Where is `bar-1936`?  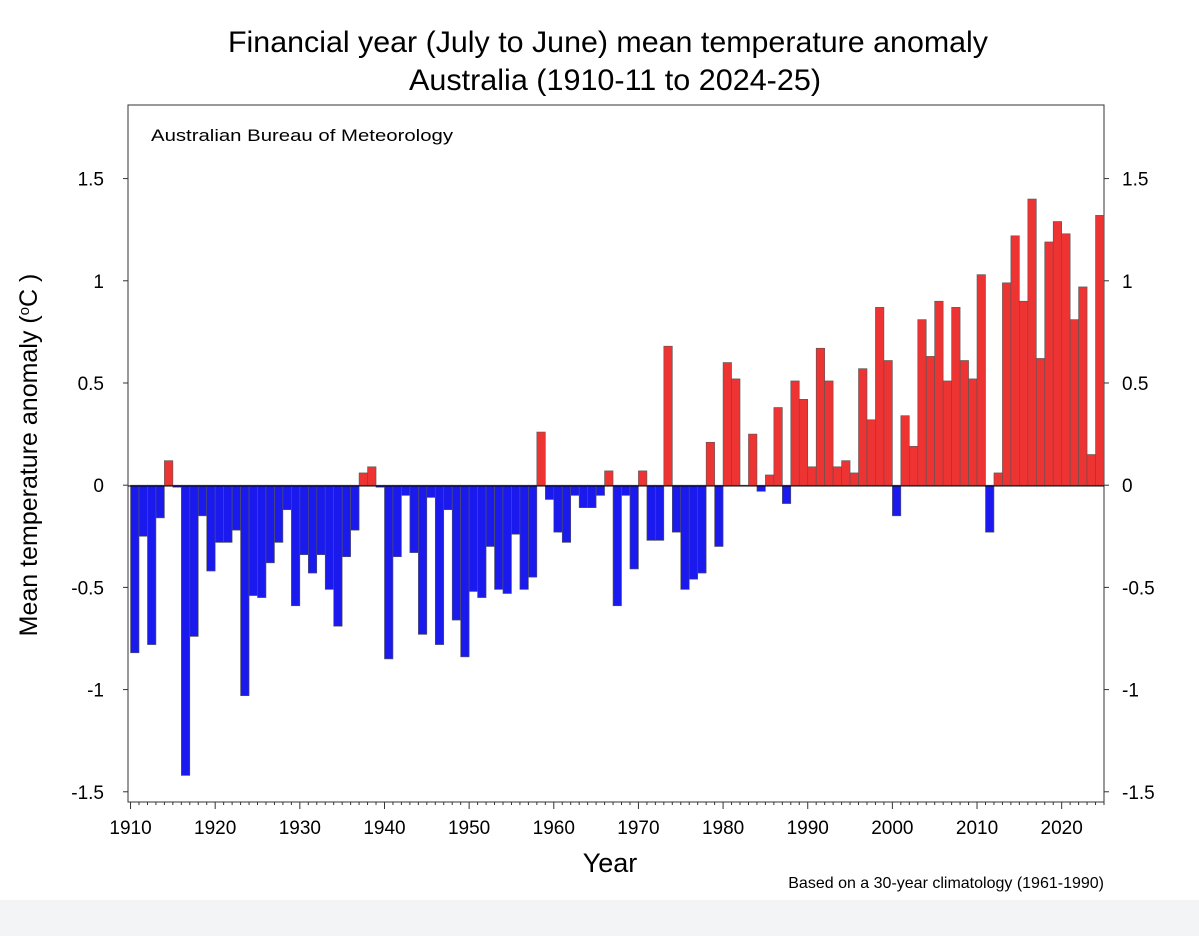
bar-1936 is located at coordinates (355, 507).